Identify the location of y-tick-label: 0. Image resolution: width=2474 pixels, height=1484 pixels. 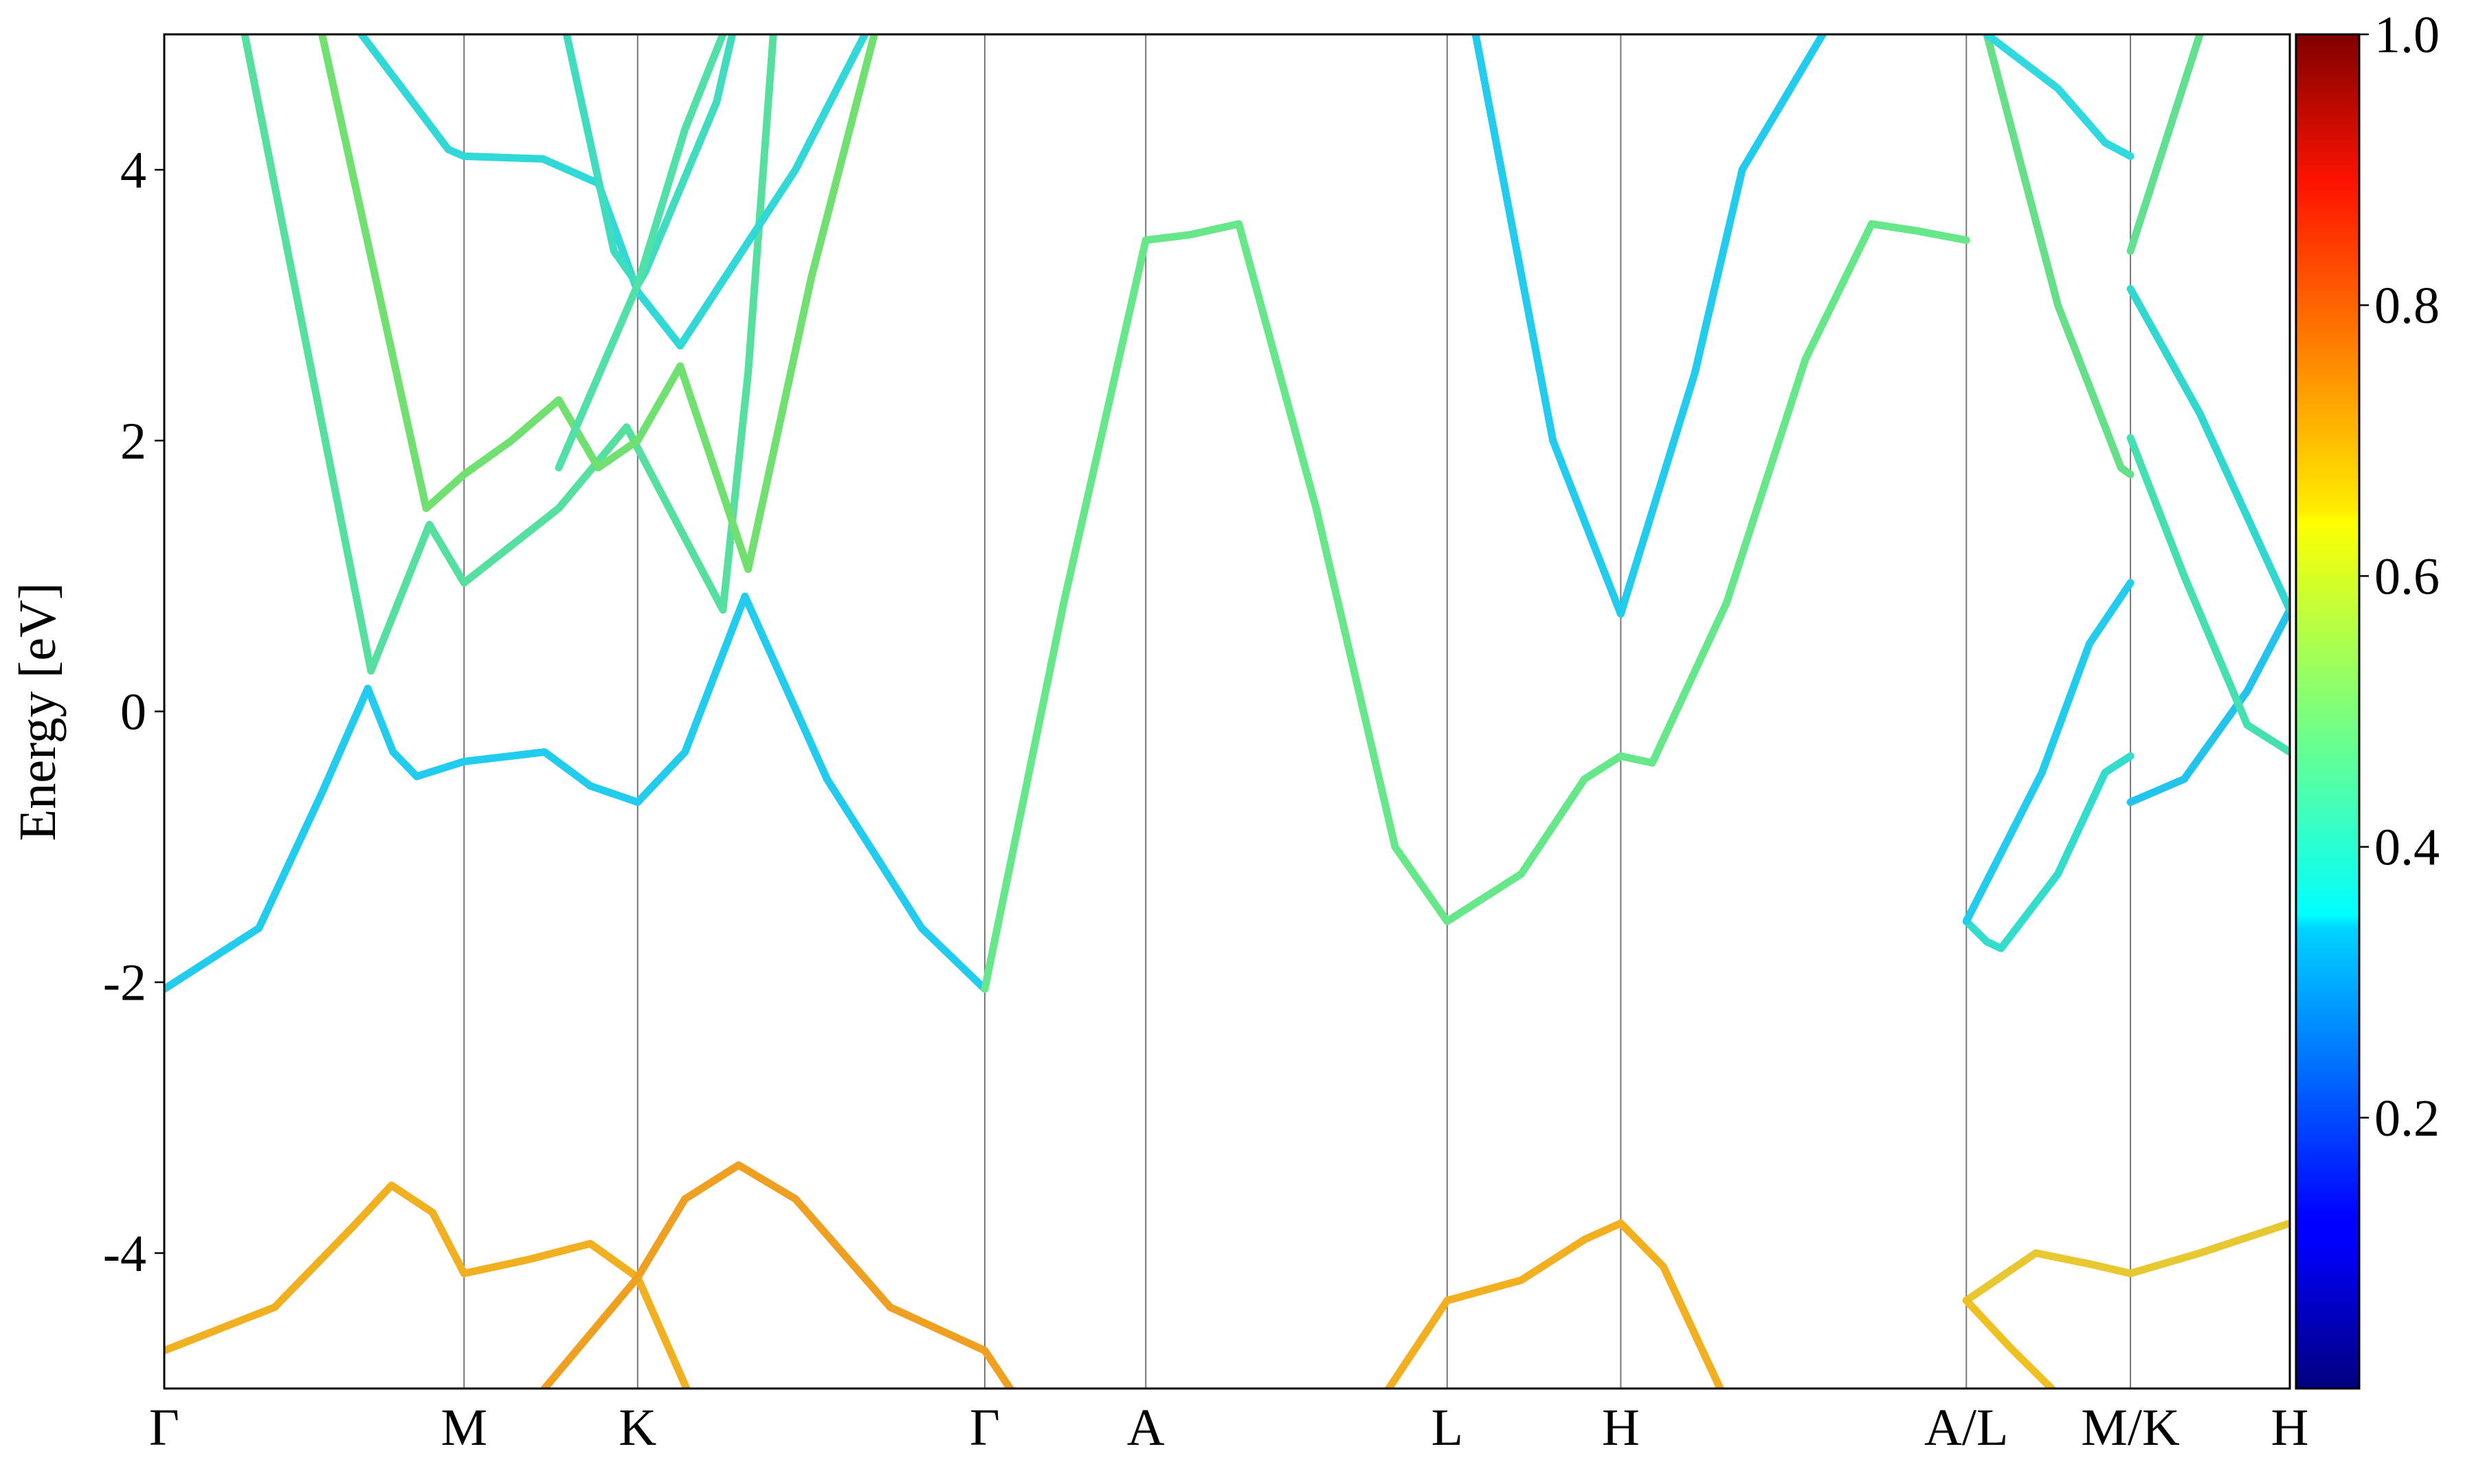
(133, 712).